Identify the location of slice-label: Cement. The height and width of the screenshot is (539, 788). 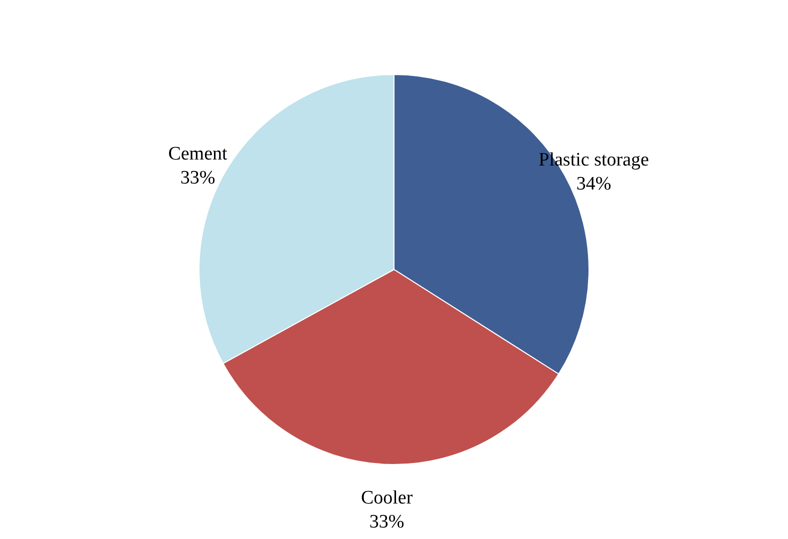
(198, 153).